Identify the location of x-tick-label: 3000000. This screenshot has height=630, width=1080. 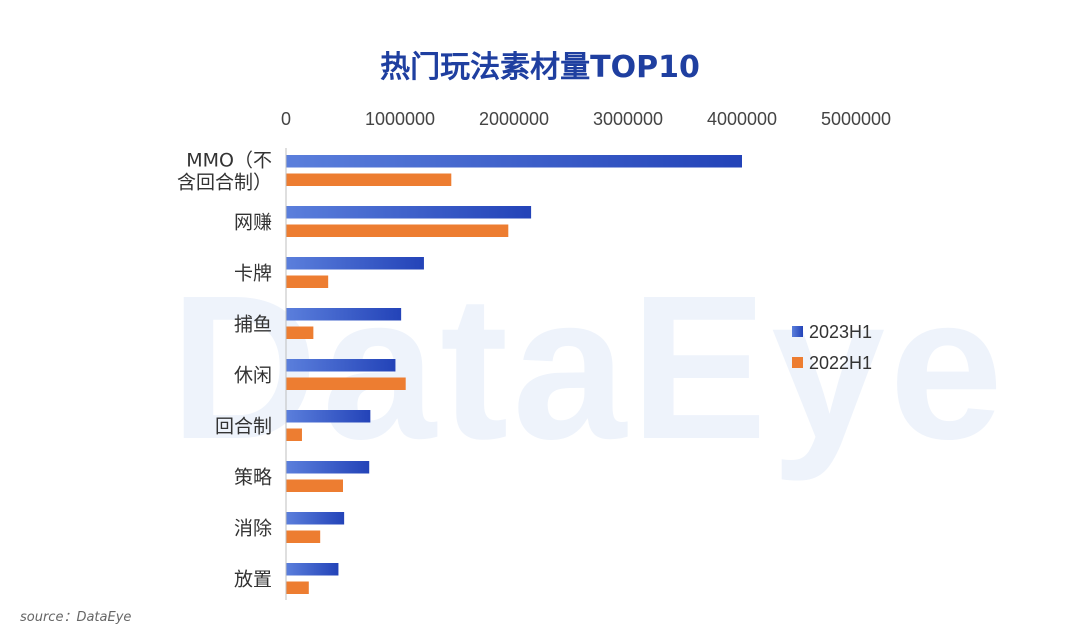
(628, 119).